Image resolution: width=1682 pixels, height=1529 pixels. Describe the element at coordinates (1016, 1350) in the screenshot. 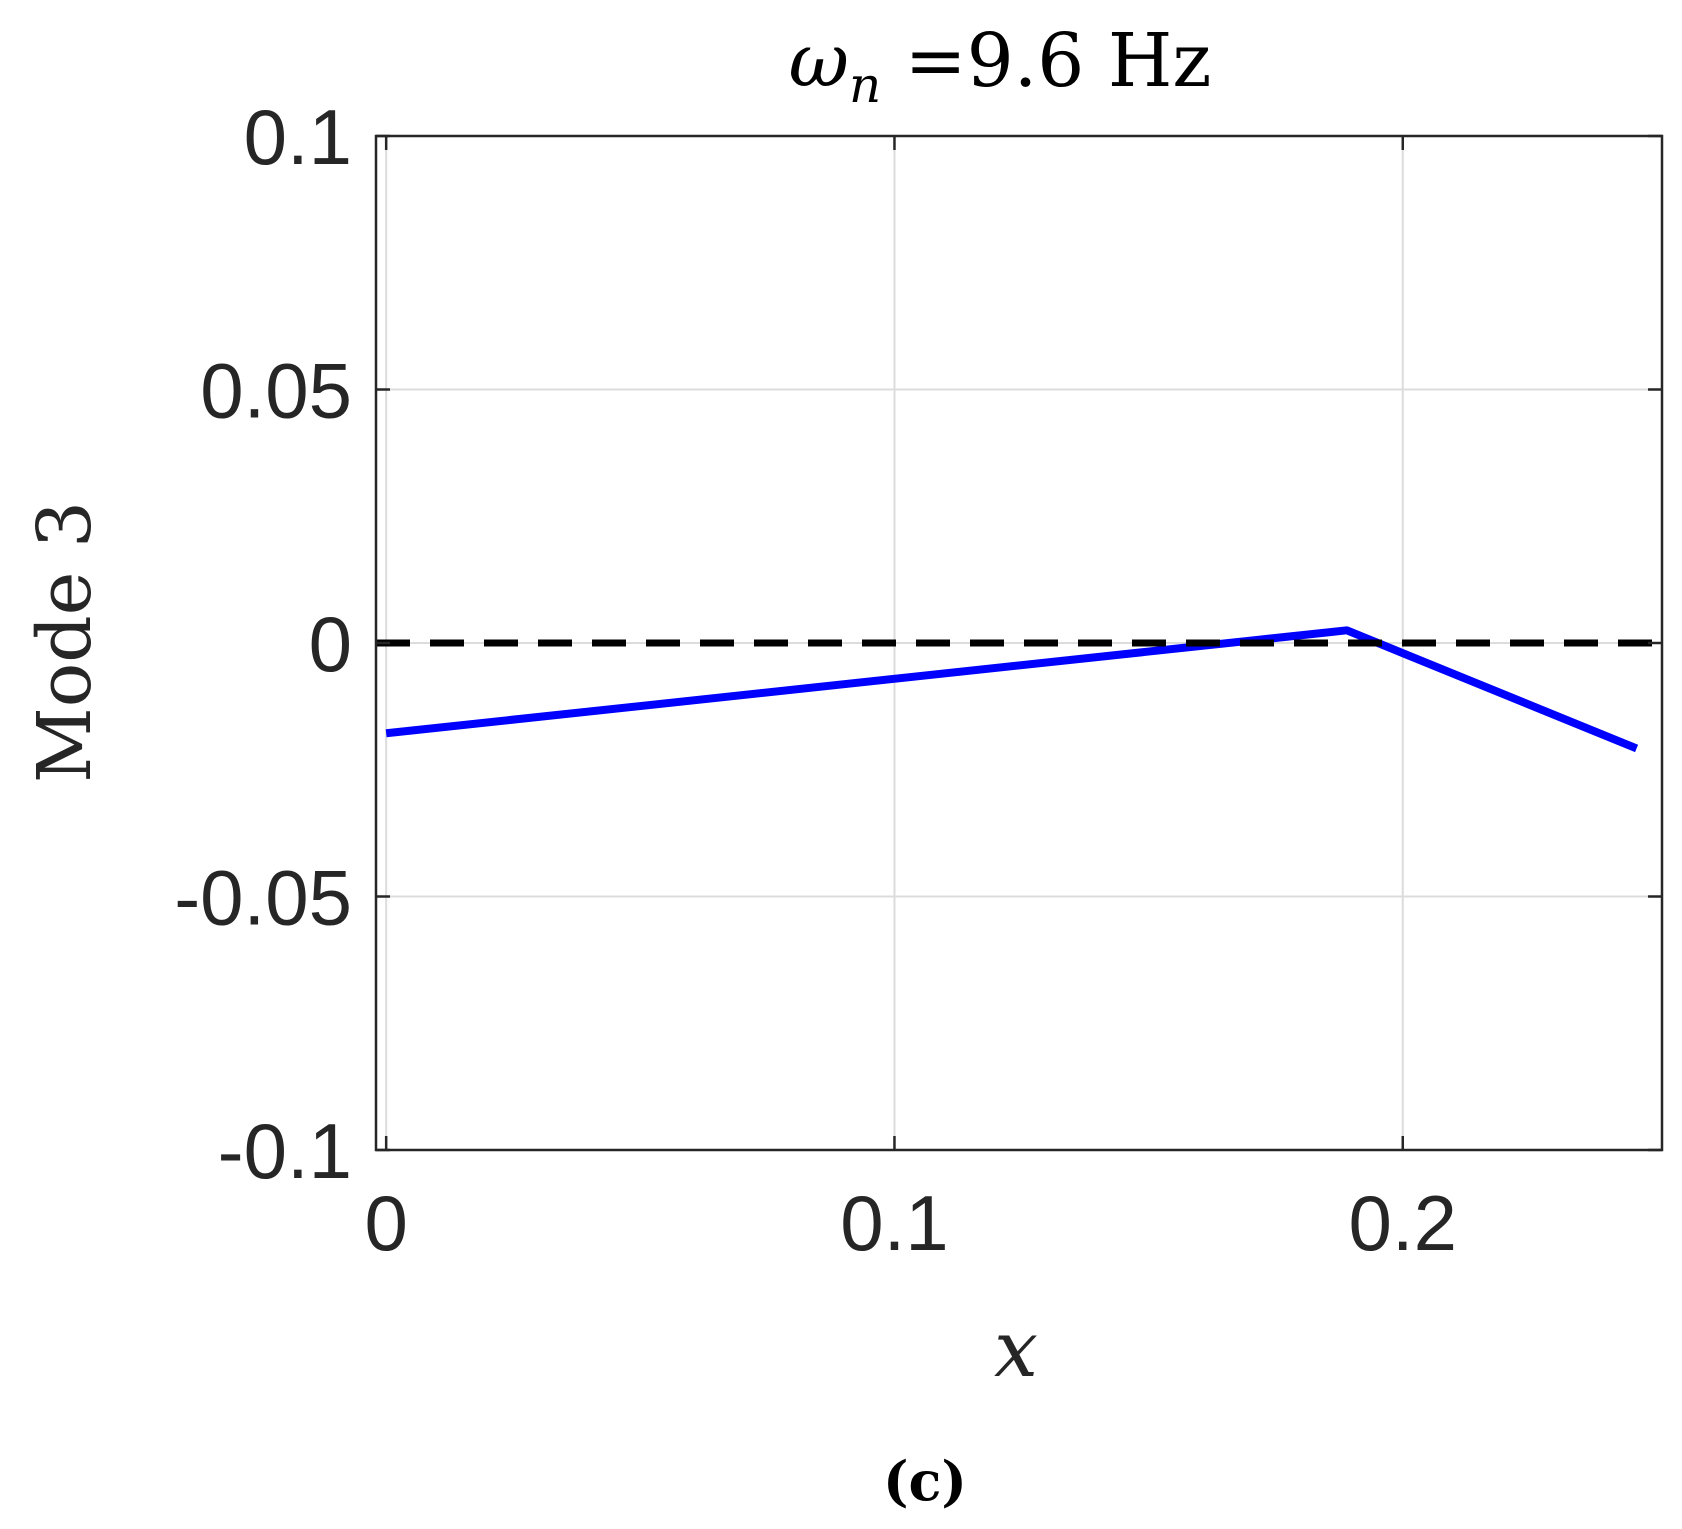

I see `x-axis-label: x` at that location.